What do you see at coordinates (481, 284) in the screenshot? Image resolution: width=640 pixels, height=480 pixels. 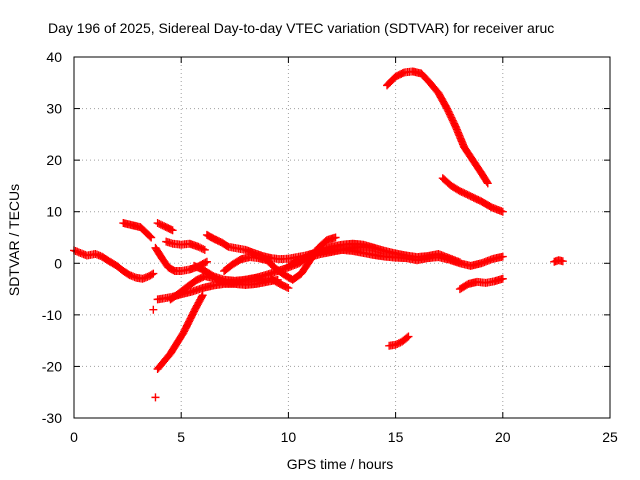 I see `series-arc-r` at bounding box center [481, 284].